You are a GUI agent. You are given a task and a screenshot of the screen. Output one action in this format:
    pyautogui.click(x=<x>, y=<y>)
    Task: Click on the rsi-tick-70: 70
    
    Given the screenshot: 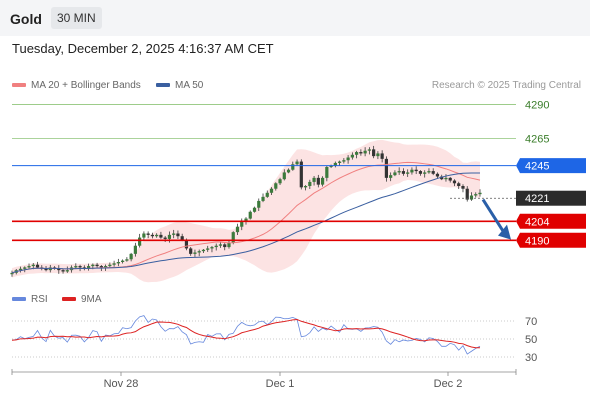 What is the action you would take?
    pyautogui.click(x=531, y=322)
    